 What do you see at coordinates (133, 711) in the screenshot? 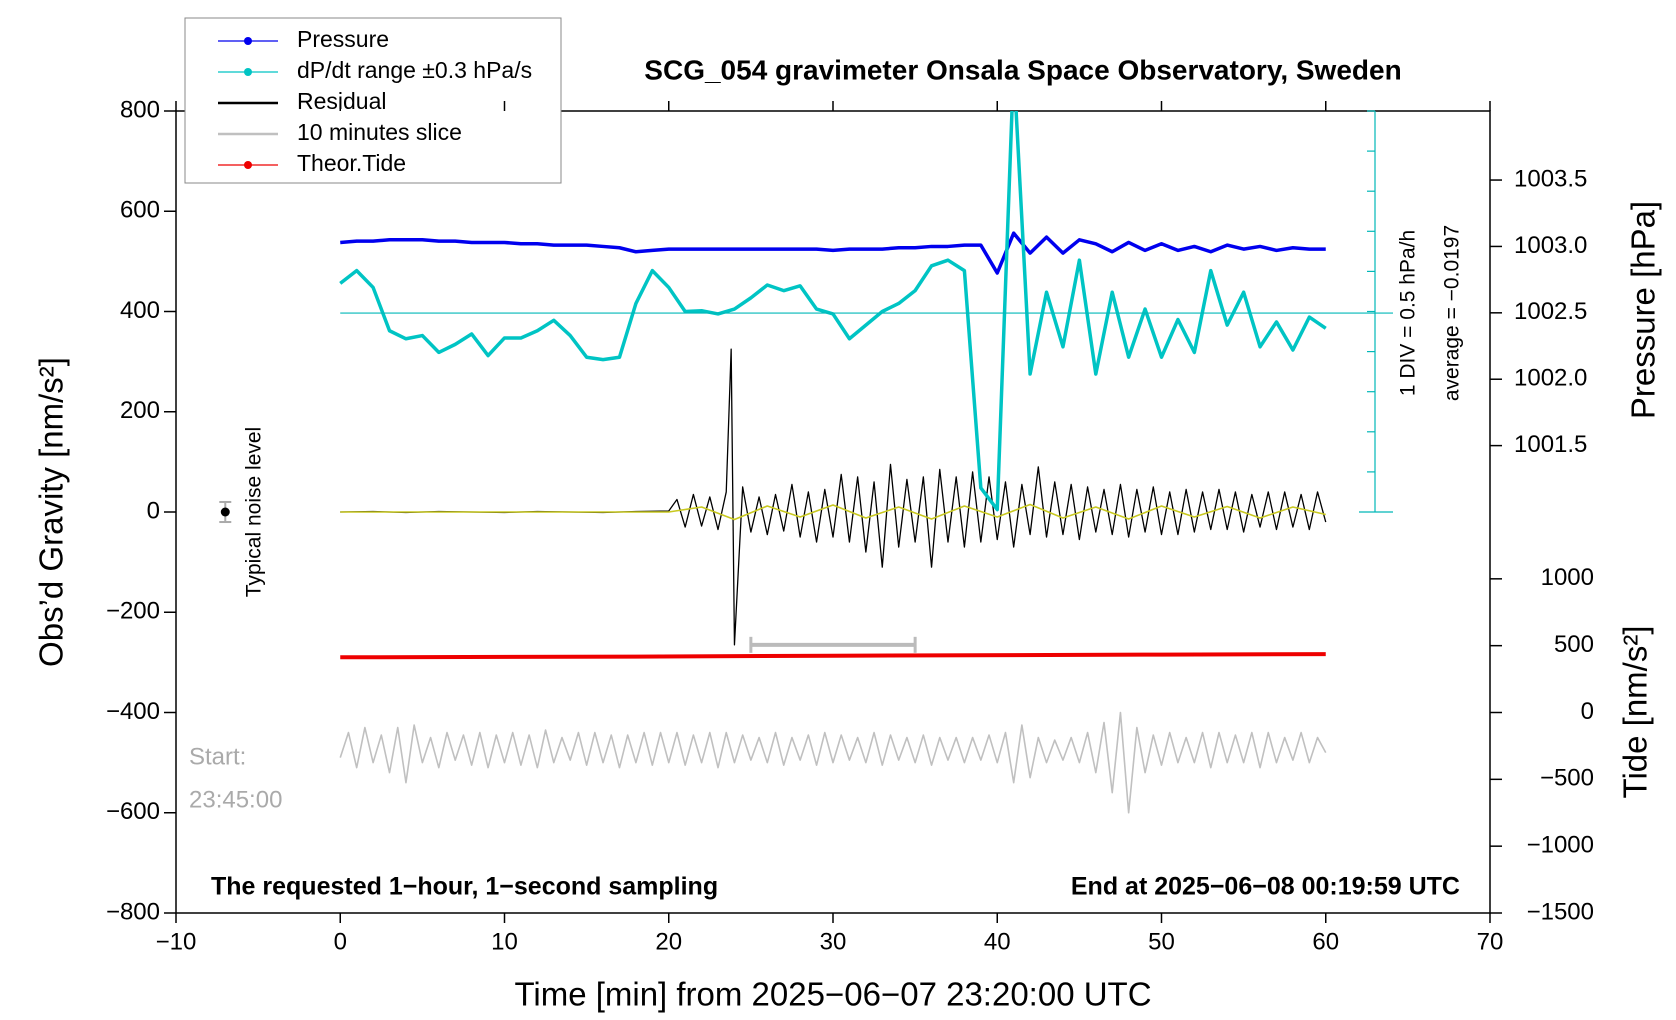
I see `y-tick-label: −400` at bounding box center [133, 711].